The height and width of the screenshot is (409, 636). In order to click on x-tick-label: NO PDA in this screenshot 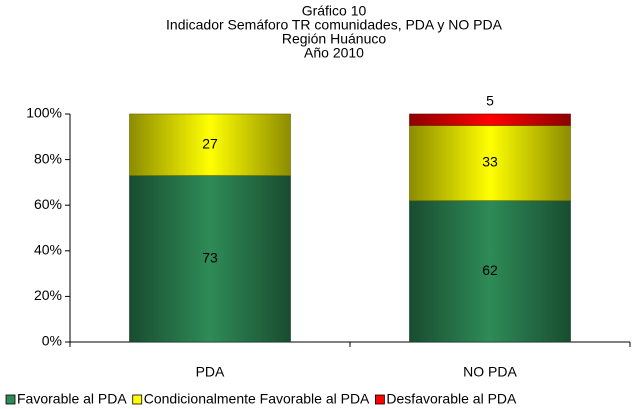, I will do `click(490, 372)`.